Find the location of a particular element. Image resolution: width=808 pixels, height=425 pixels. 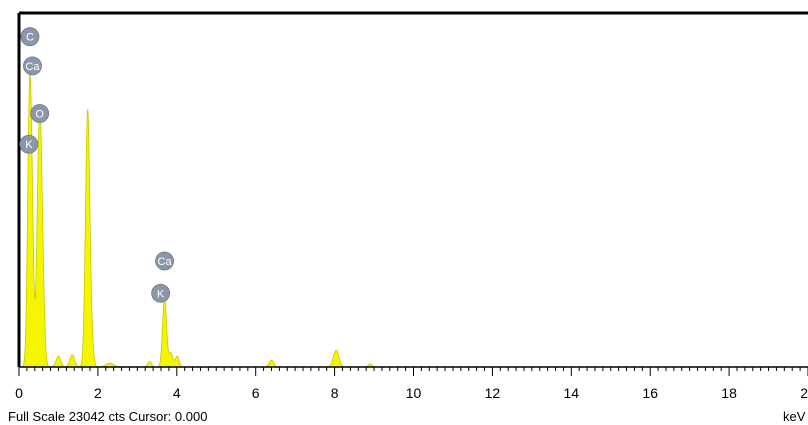

element-marker: C is located at coordinates (30, 37).